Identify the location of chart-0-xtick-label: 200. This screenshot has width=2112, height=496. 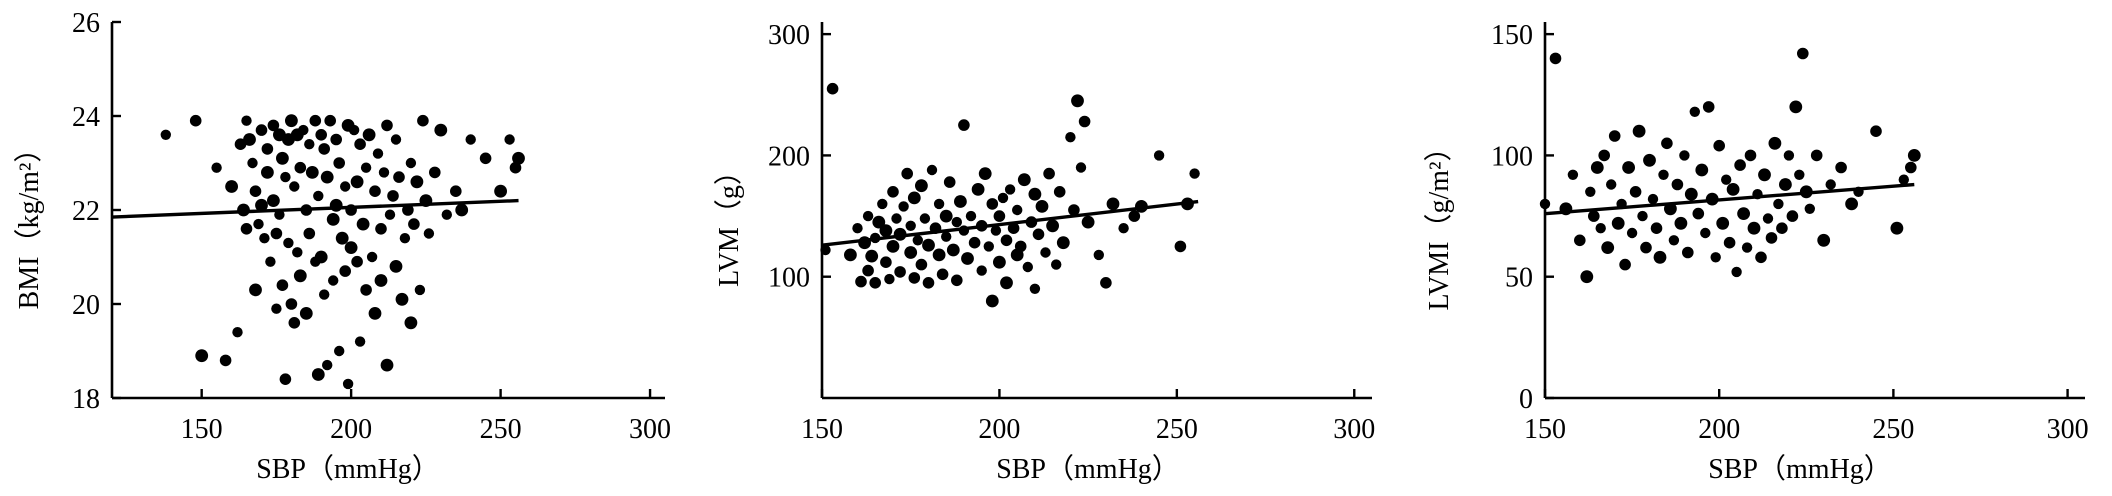
(351, 429).